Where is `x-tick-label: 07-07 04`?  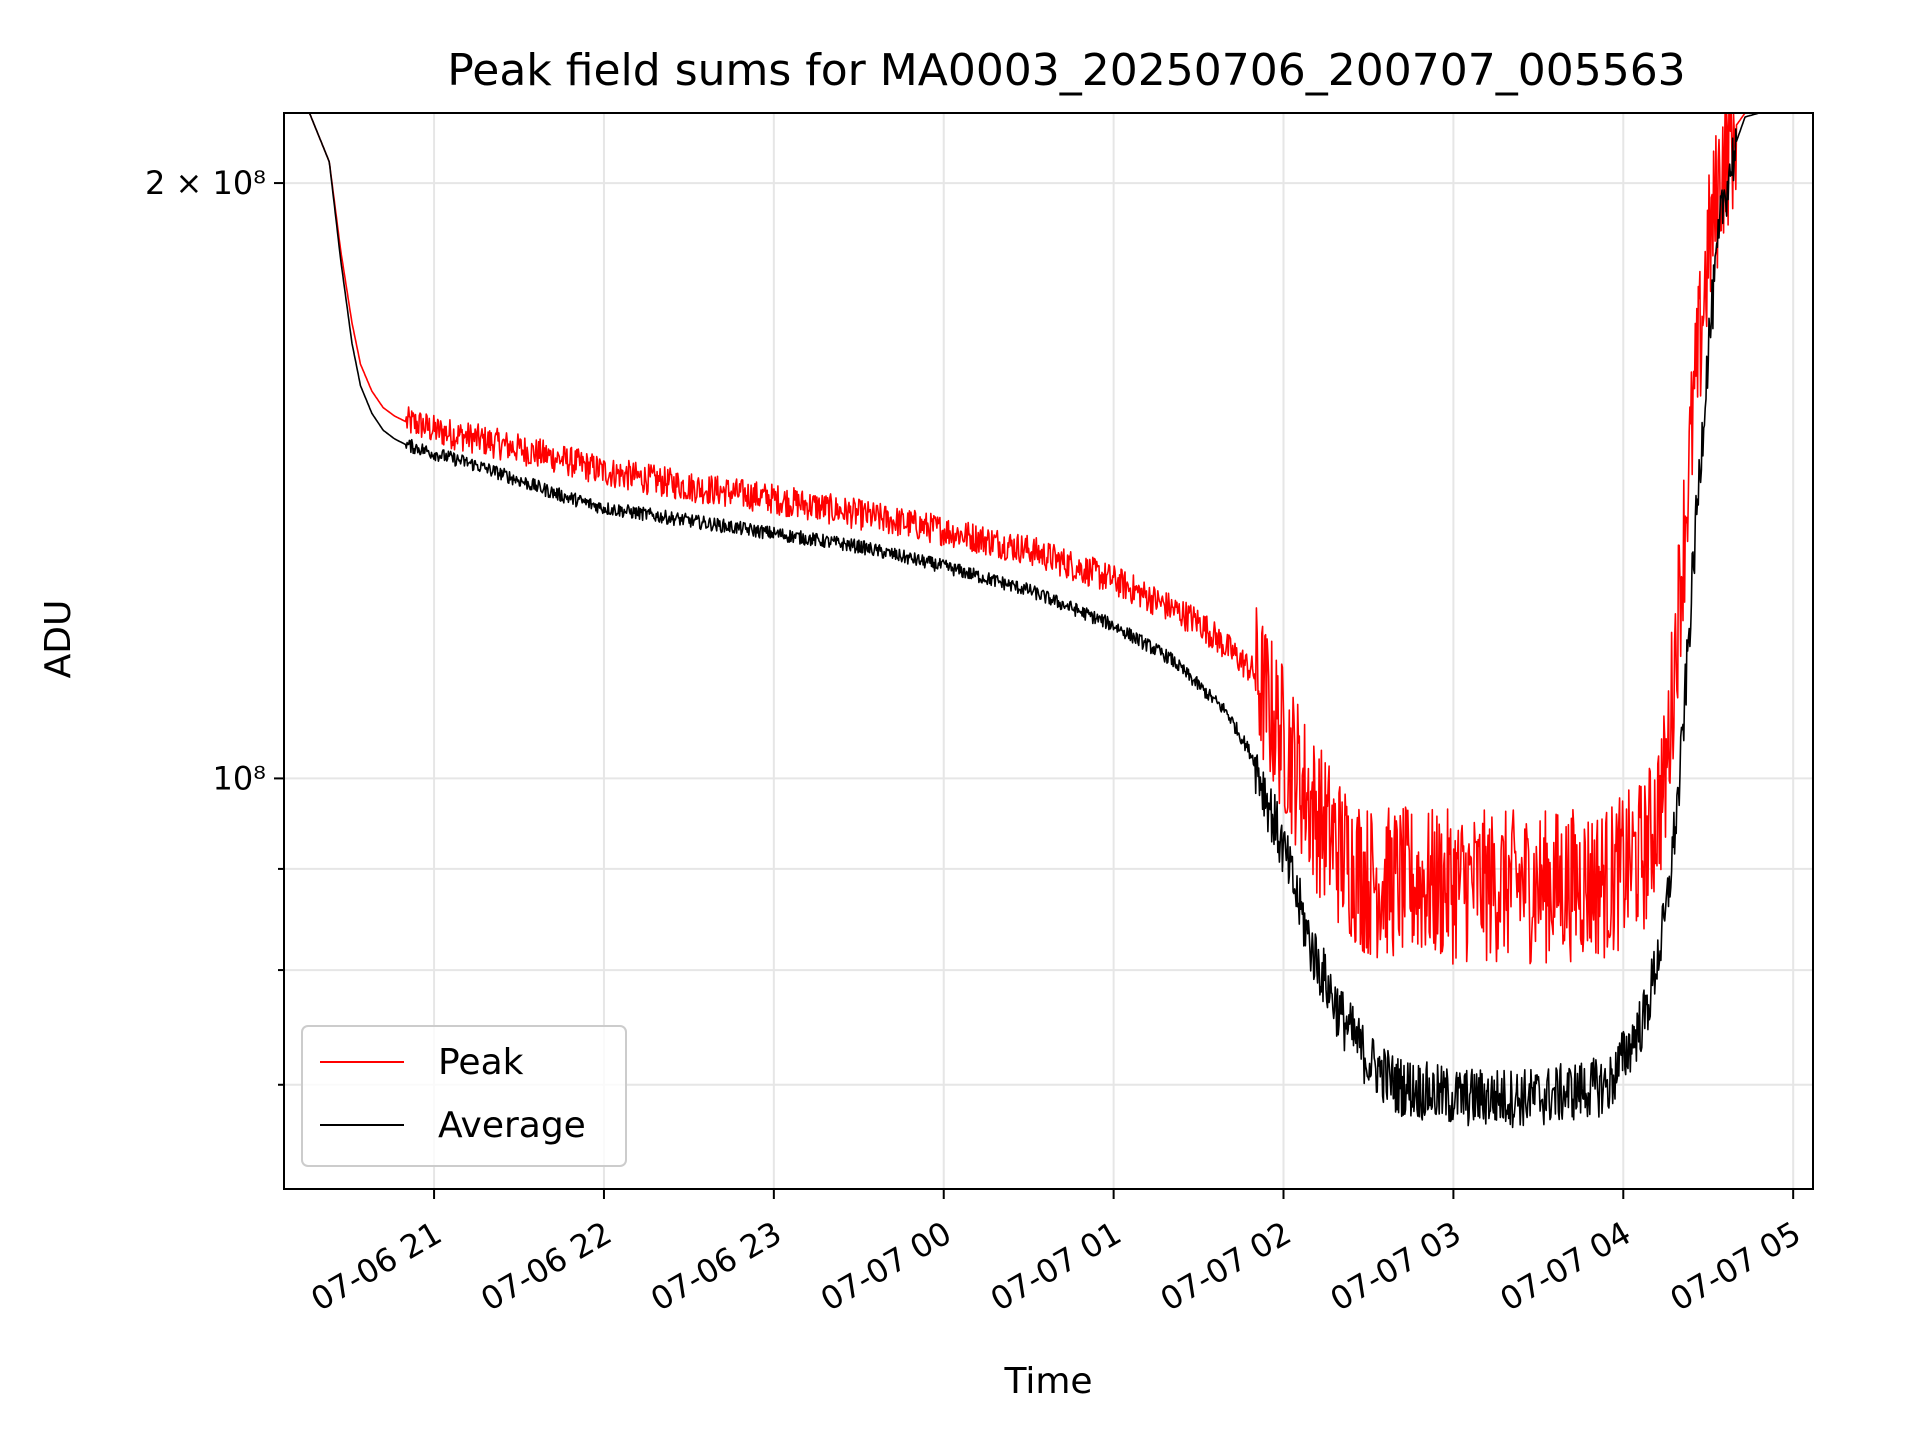 x-tick-label: 07-07 04 is located at coordinates (1566, 1266).